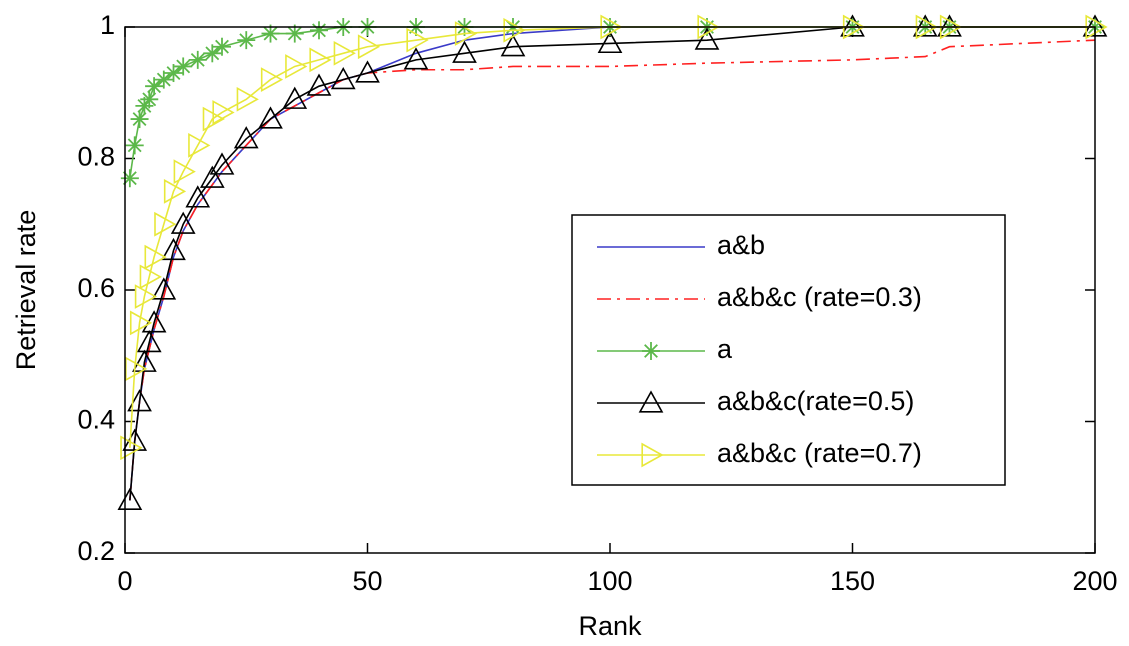 The image size is (1129, 646). I want to click on x-tick-label: 100, so click(609, 581).